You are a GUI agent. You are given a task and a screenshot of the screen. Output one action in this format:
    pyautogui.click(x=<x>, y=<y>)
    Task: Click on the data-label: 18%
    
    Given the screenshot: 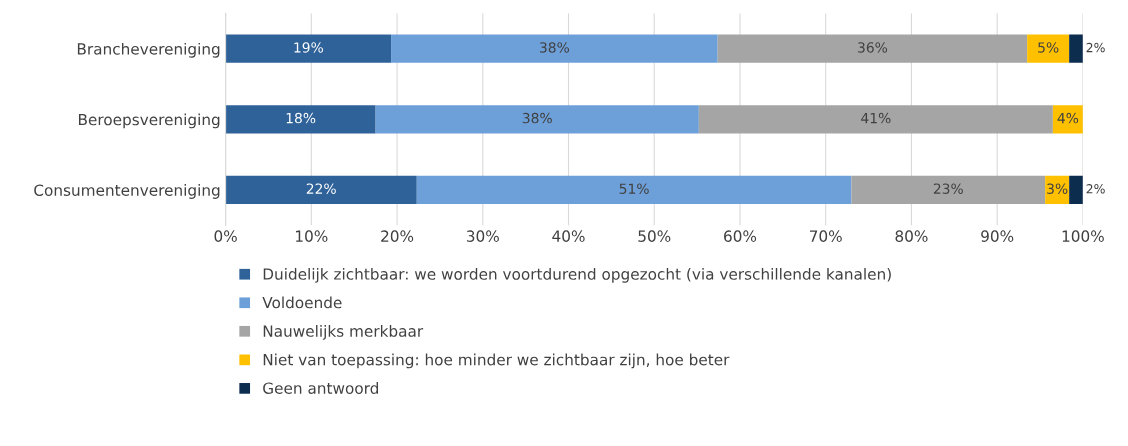 What is the action you would take?
    pyautogui.click(x=301, y=118)
    